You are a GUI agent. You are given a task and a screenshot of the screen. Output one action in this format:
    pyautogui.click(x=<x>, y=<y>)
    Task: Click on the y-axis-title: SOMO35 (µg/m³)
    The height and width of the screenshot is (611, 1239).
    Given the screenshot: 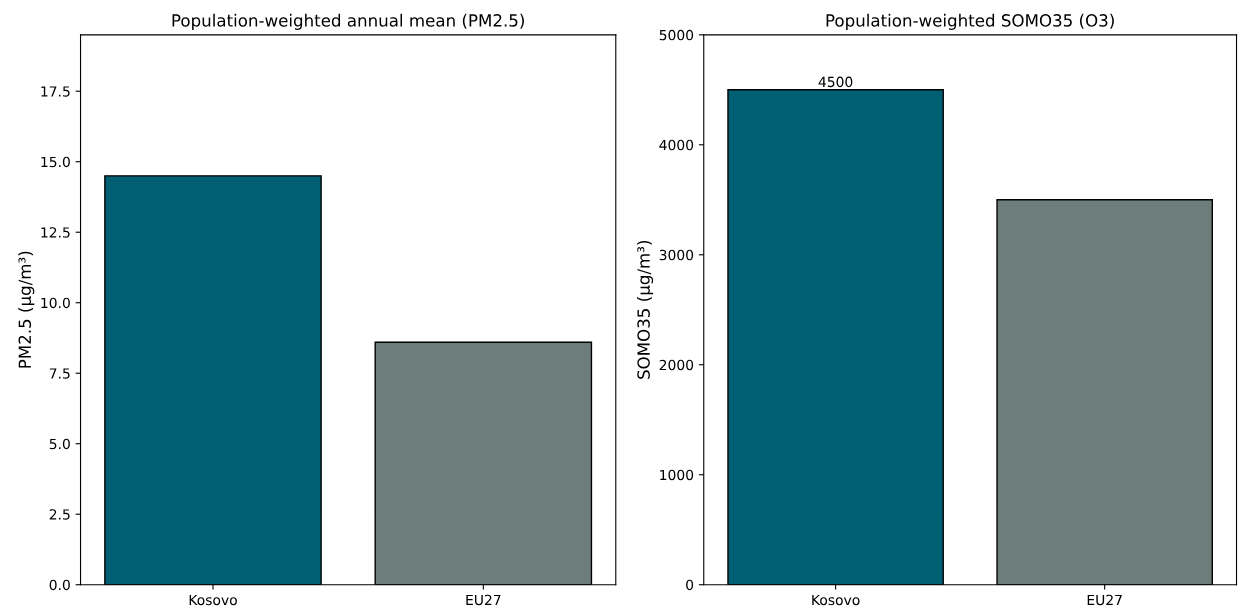 What is the action you would take?
    pyautogui.click(x=645, y=310)
    